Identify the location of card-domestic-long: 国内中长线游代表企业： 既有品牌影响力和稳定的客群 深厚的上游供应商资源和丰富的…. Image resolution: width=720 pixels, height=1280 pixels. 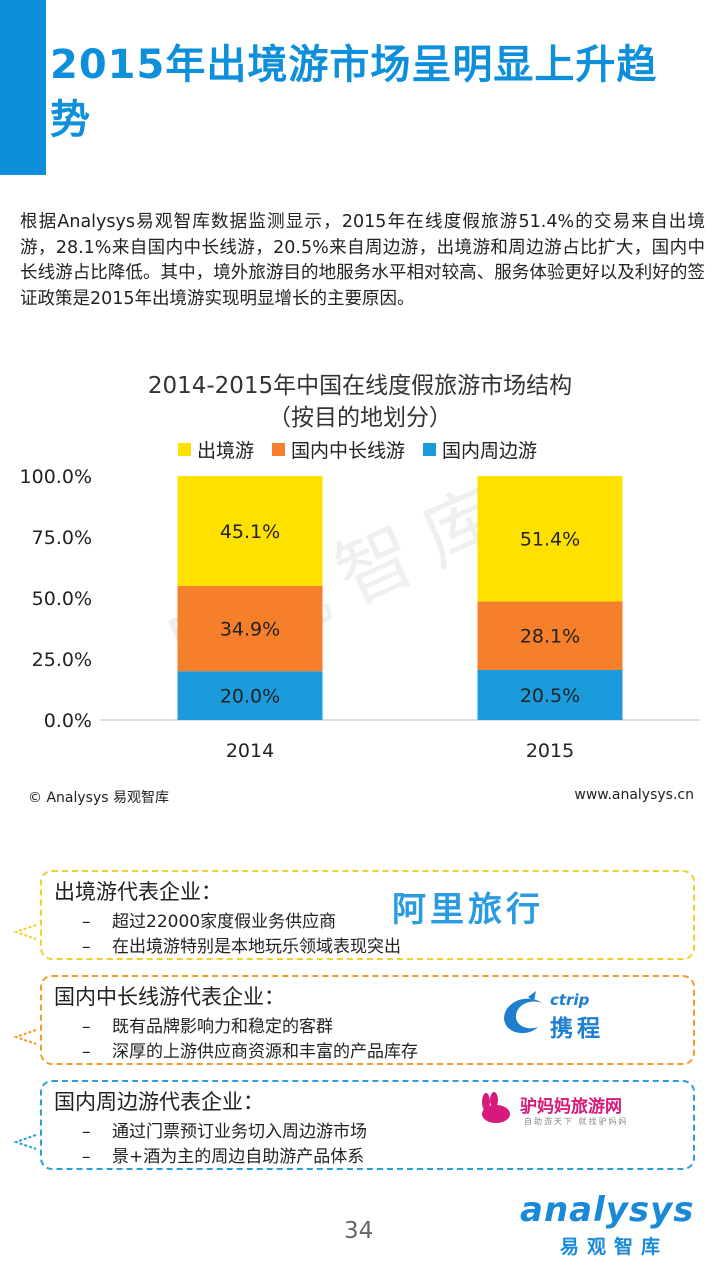
(353, 1020).